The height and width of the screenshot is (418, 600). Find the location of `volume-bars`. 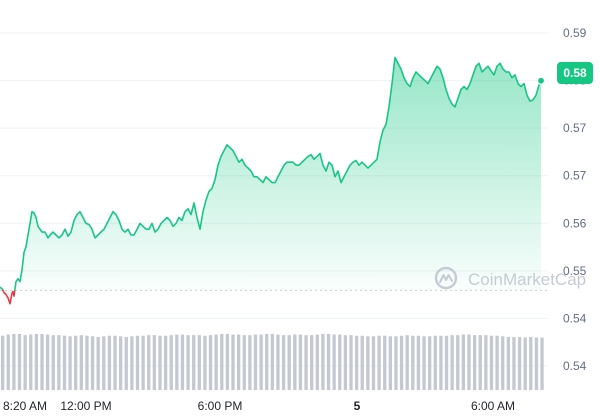

volume-bars is located at coordinates (272, 361).